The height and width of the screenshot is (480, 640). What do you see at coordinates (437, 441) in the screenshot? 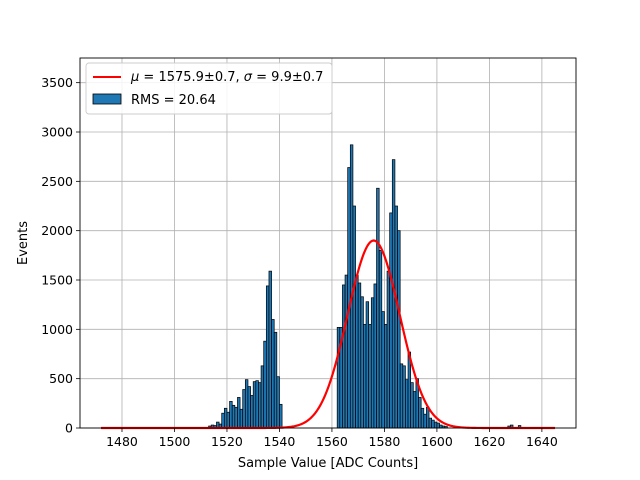
I see `x-tick-label: 1600` at bounding box center [437, 441].